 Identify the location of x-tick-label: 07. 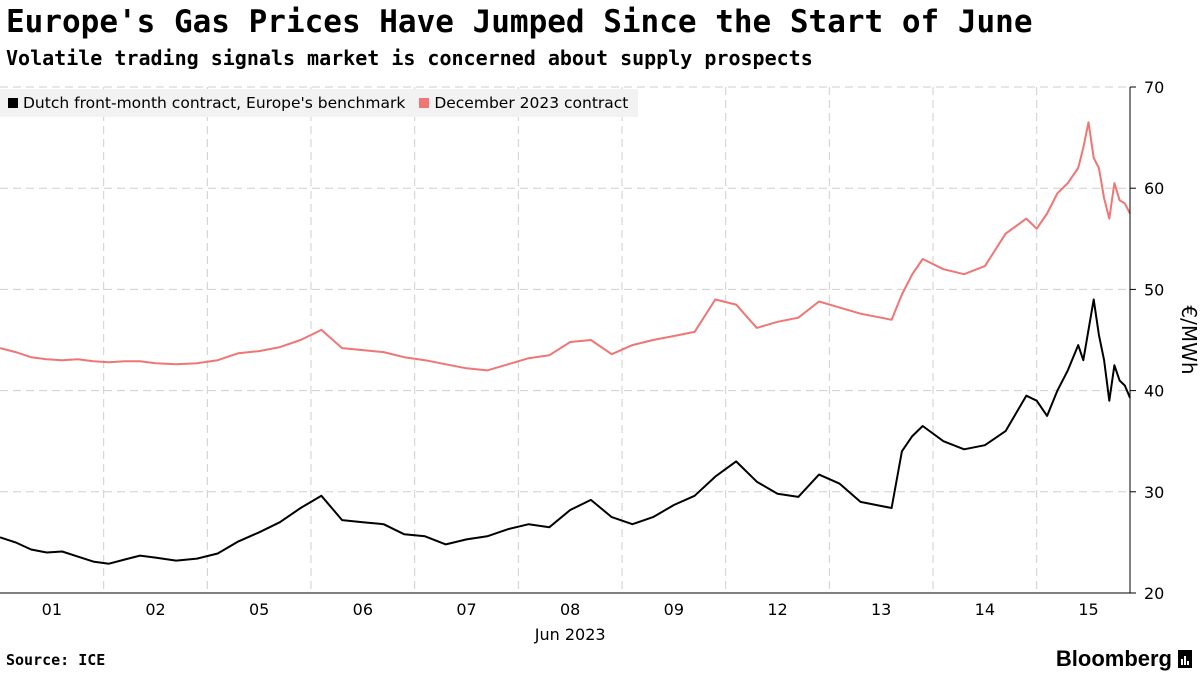
(466, 609).